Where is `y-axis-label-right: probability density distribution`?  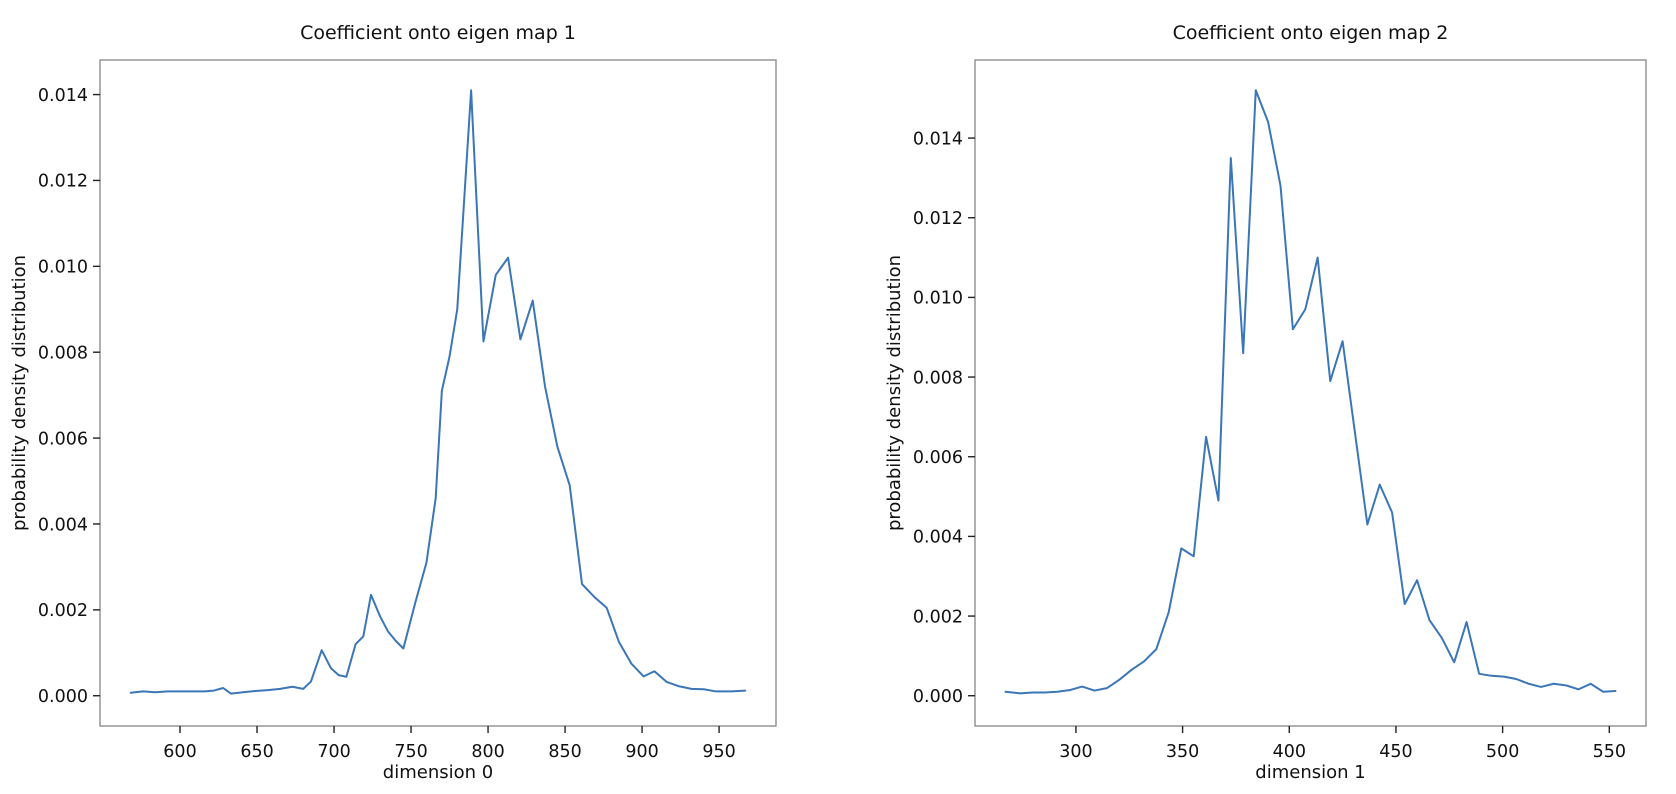
y-axis-label-right: probability density distribution is located at coordinates (894, 393).